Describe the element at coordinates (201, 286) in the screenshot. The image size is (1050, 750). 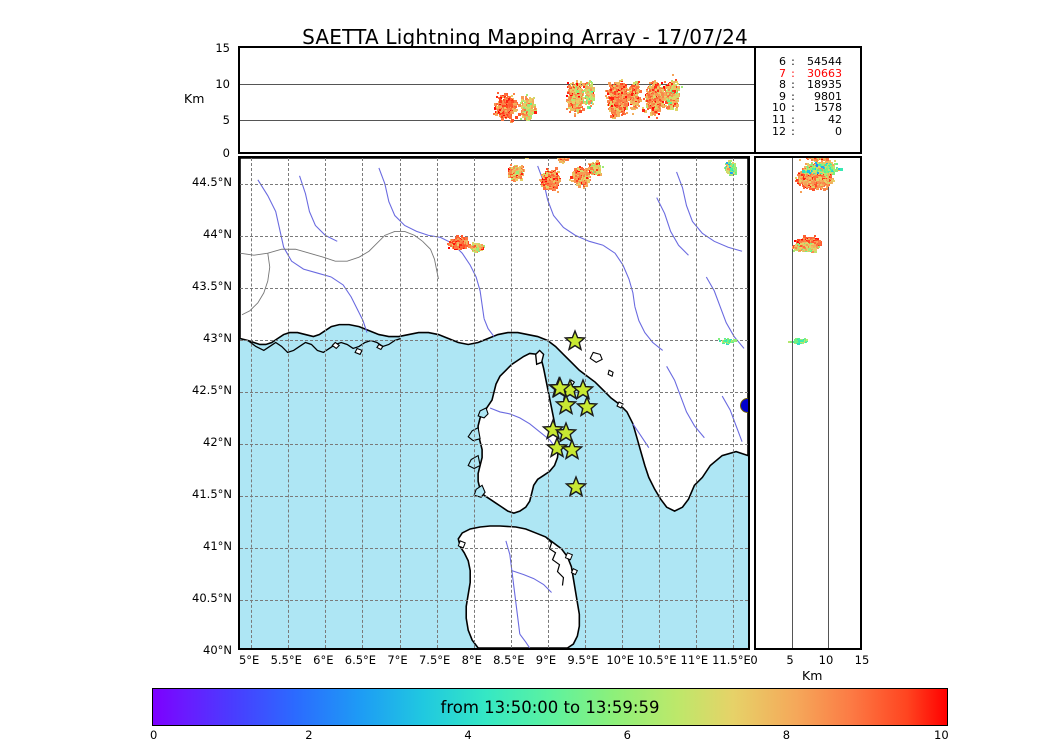
I see `latitude-tick: 43.5°N` at that location.